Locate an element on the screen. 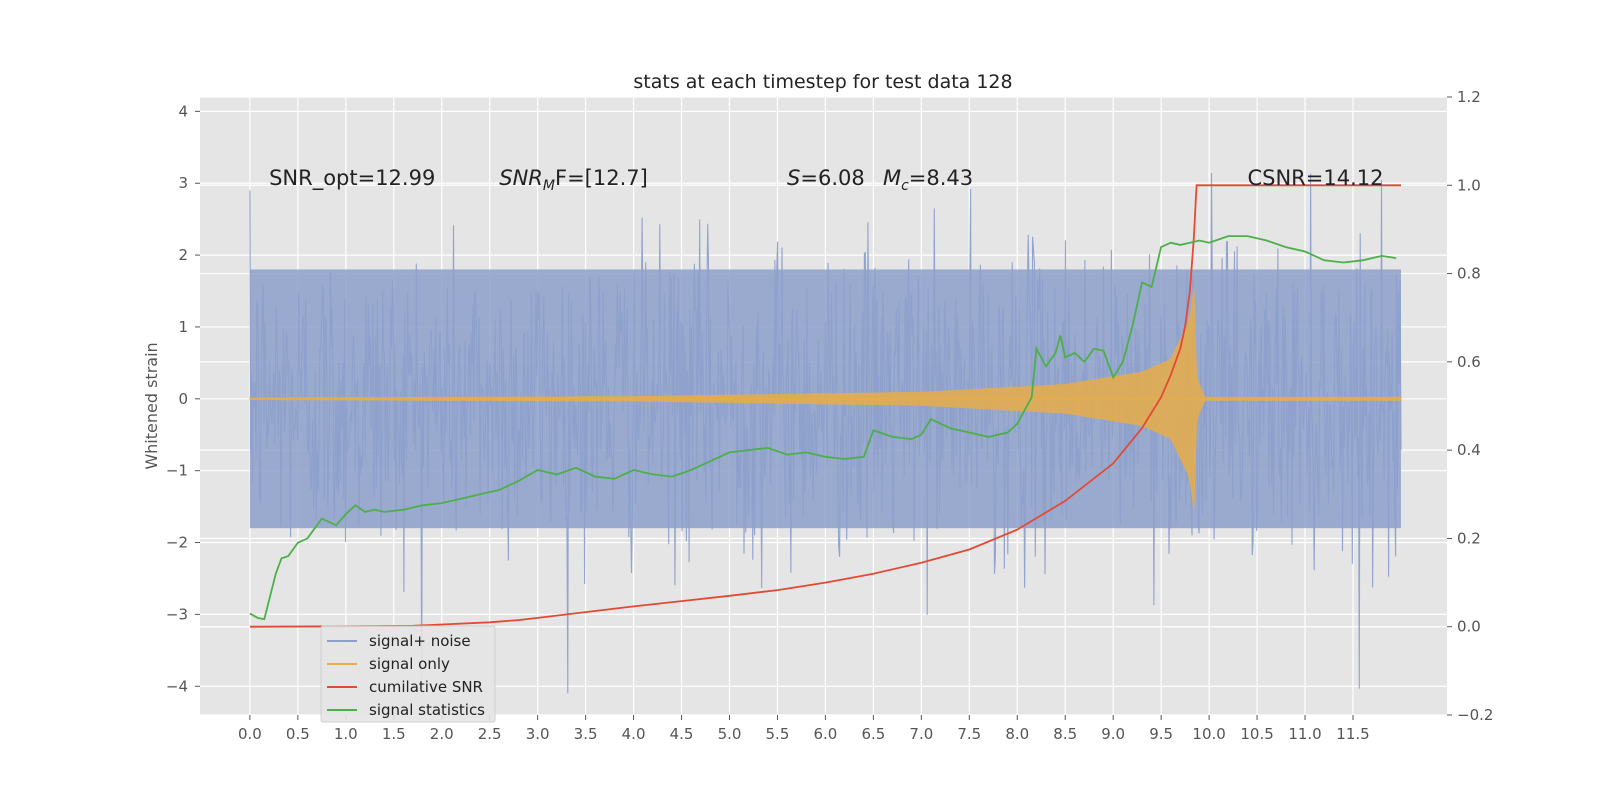 This screenshot has height=800, width=1600. annotation-text: S=6.08 is located at coordinates (826, 178).